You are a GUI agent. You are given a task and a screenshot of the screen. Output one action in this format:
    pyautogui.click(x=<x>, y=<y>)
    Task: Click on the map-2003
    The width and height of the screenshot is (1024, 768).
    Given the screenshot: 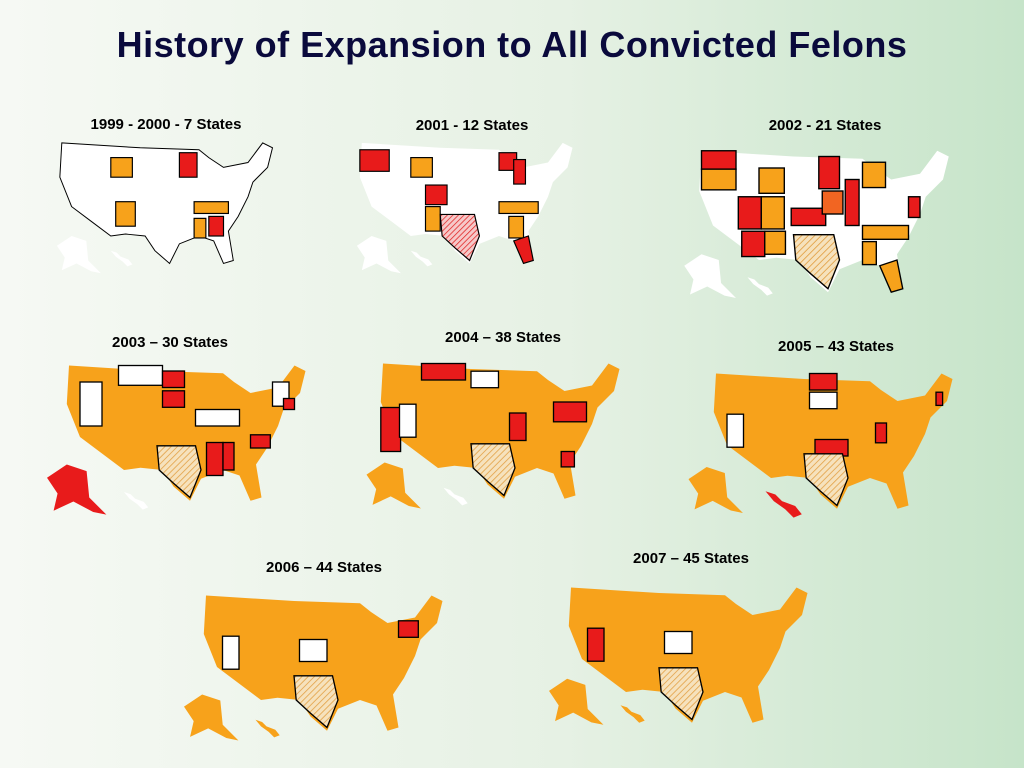 What is the action you would take?
    pyautogui.click(x=176, y=439)
    